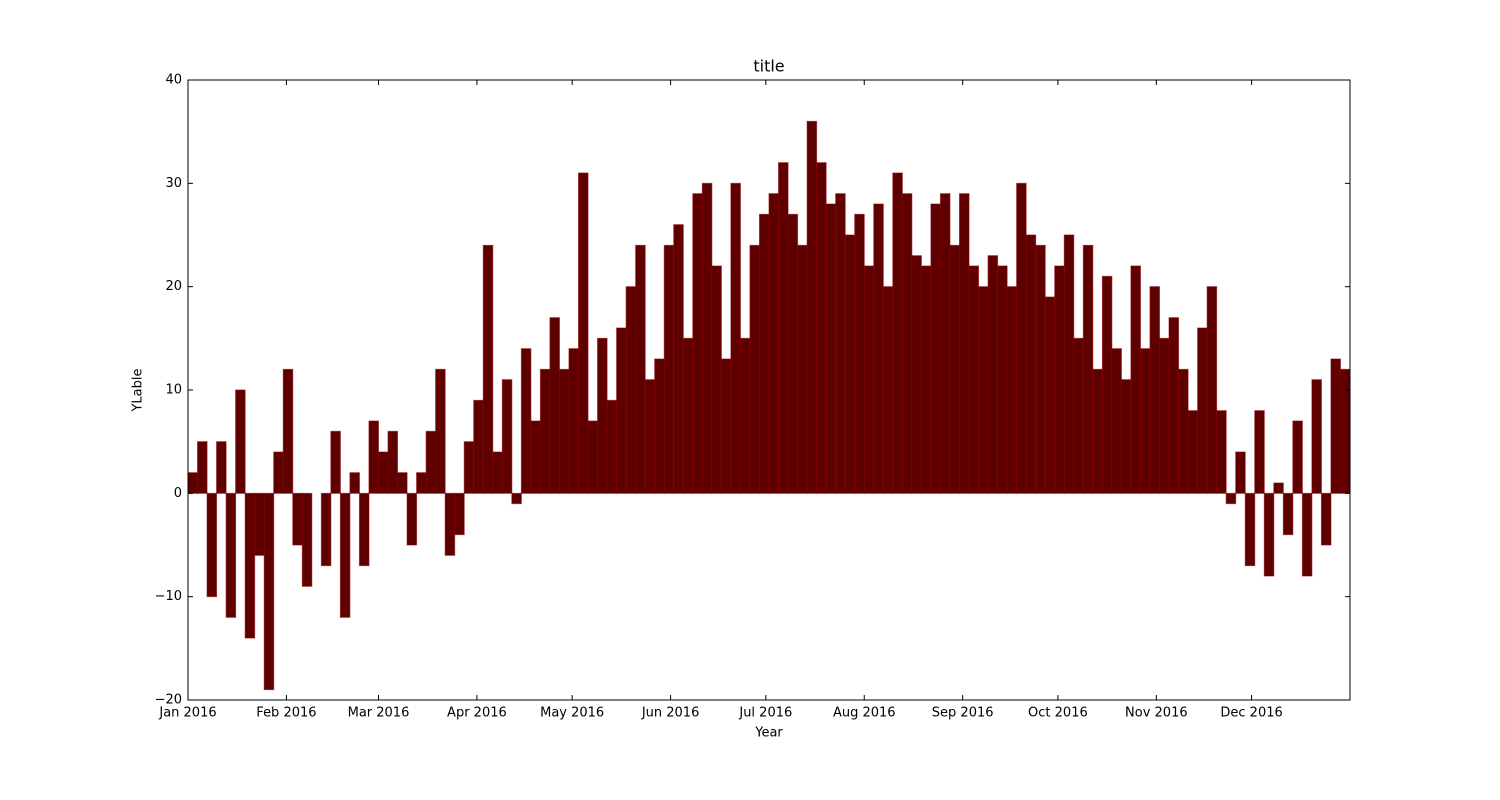  Describe the element at coordinates (168, 700) in the screenshot. I see `y-tick-label: −20` at that location.